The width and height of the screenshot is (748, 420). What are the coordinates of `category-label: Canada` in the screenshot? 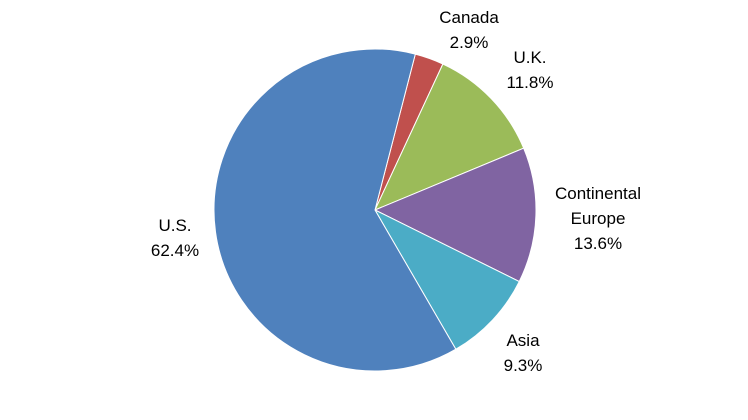 It's located at (469, 17).